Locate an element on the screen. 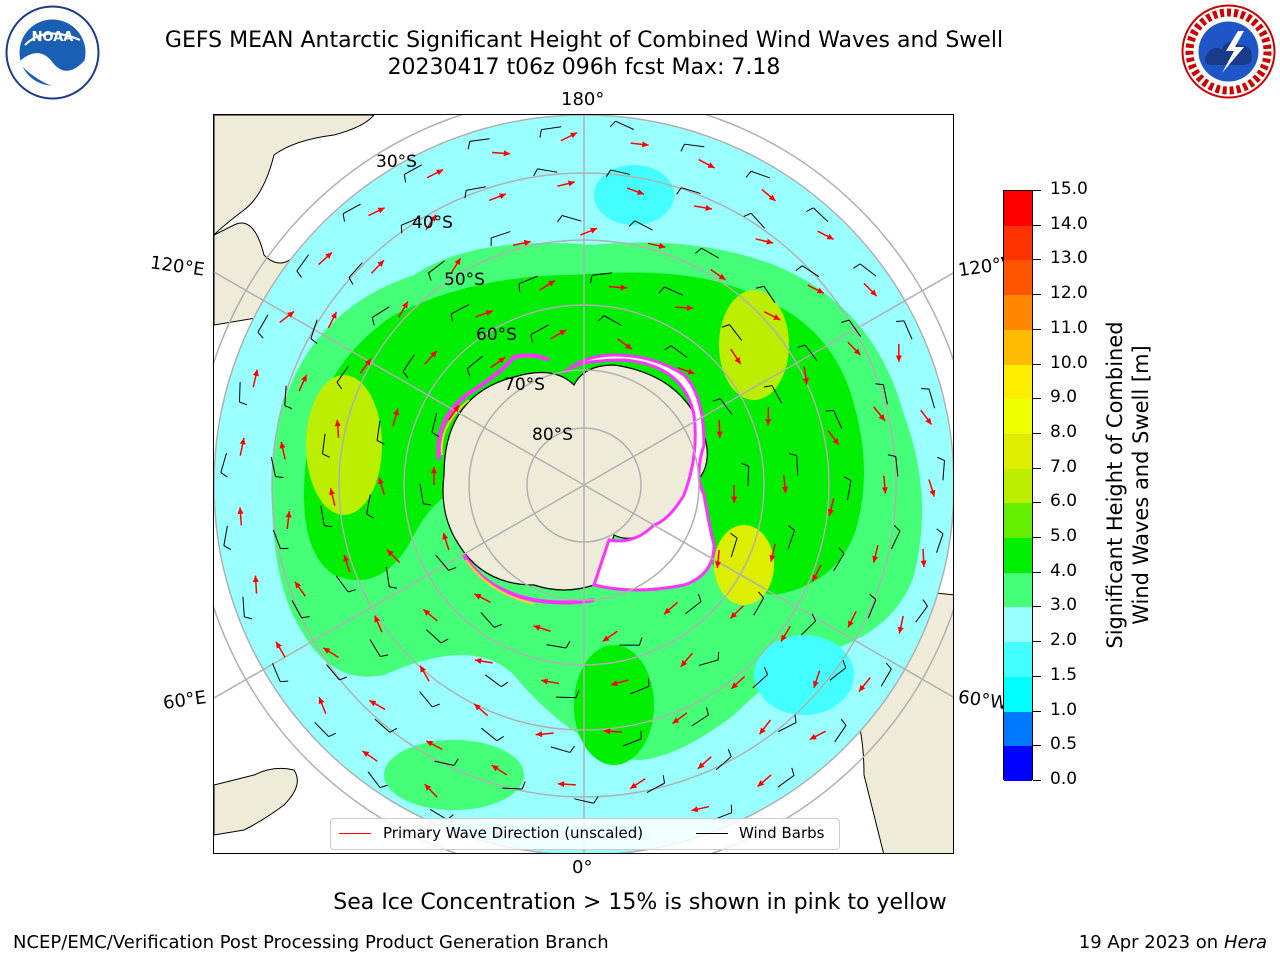  colorbar-tick-label: 9.0 is located at coordinates (1064, 397).